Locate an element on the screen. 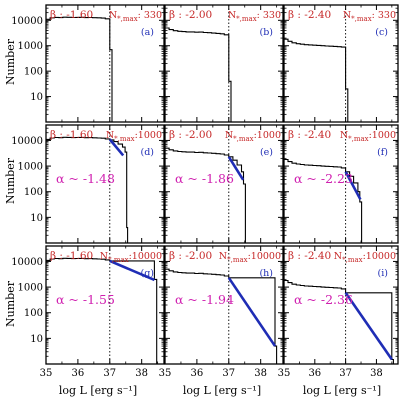  panel-a: 10 100 1000 10000 β : -1.60 N*,max: 330 (a) is located at coordinates (88, 63).